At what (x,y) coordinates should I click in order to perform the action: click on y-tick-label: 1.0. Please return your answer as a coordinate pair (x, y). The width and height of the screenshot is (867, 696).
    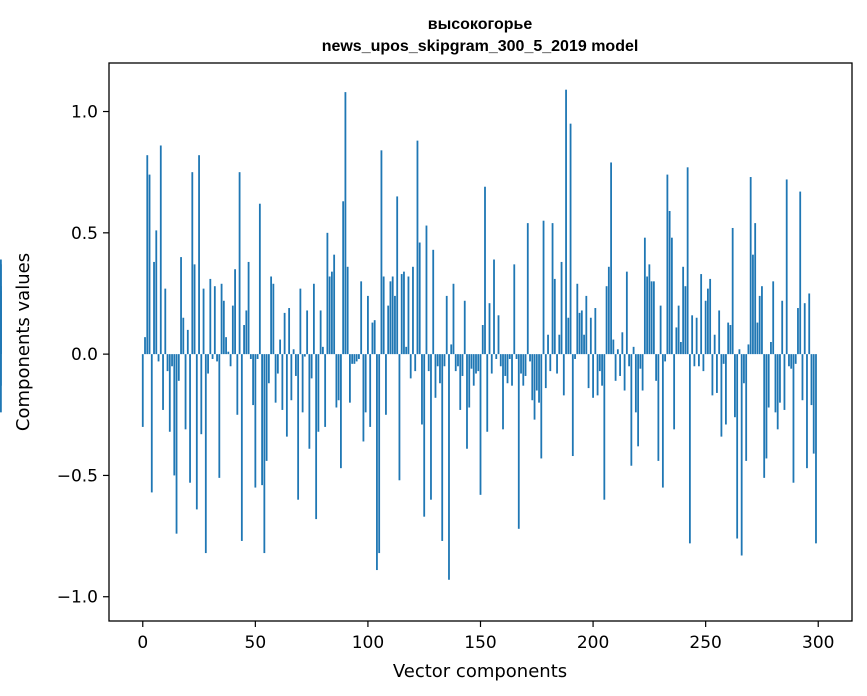
    Looking at the image, I should click on (84, 113).